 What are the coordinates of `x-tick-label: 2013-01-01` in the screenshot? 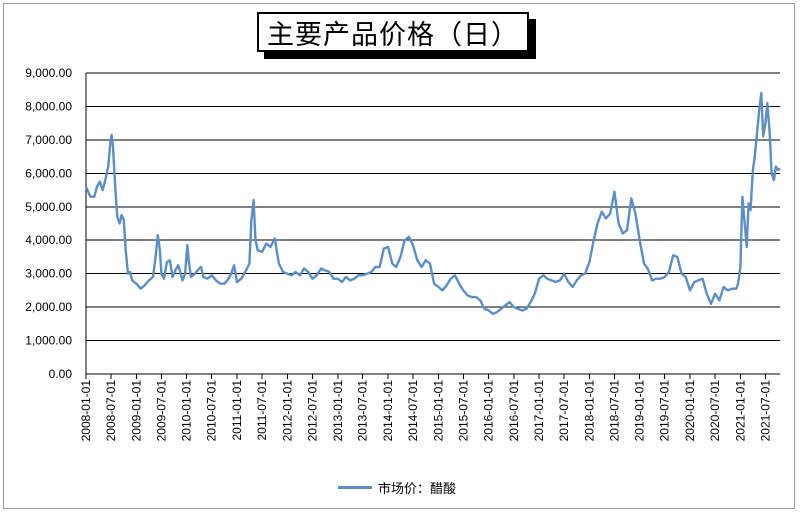 It's located at (338, 411).